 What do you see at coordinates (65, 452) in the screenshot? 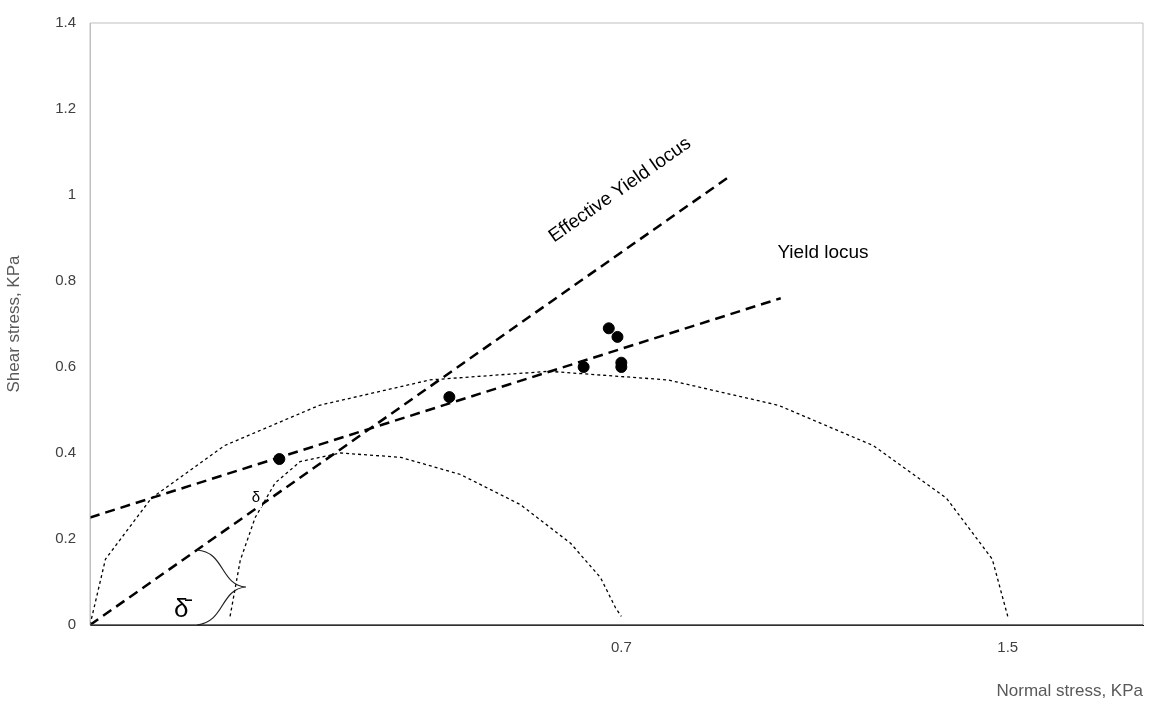
I see `y-tick-label: 0.4` at bounding box center [65, 452].